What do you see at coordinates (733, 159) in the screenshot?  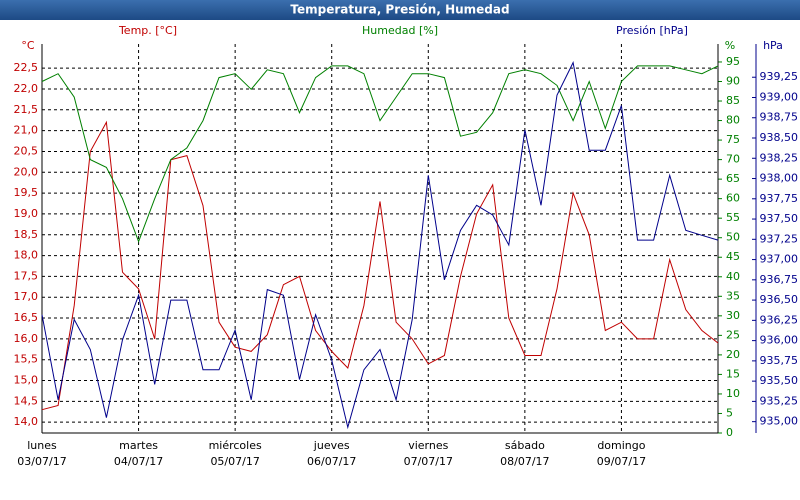 I see `y2-tick-label: 70` at bounding box center [733, 159].